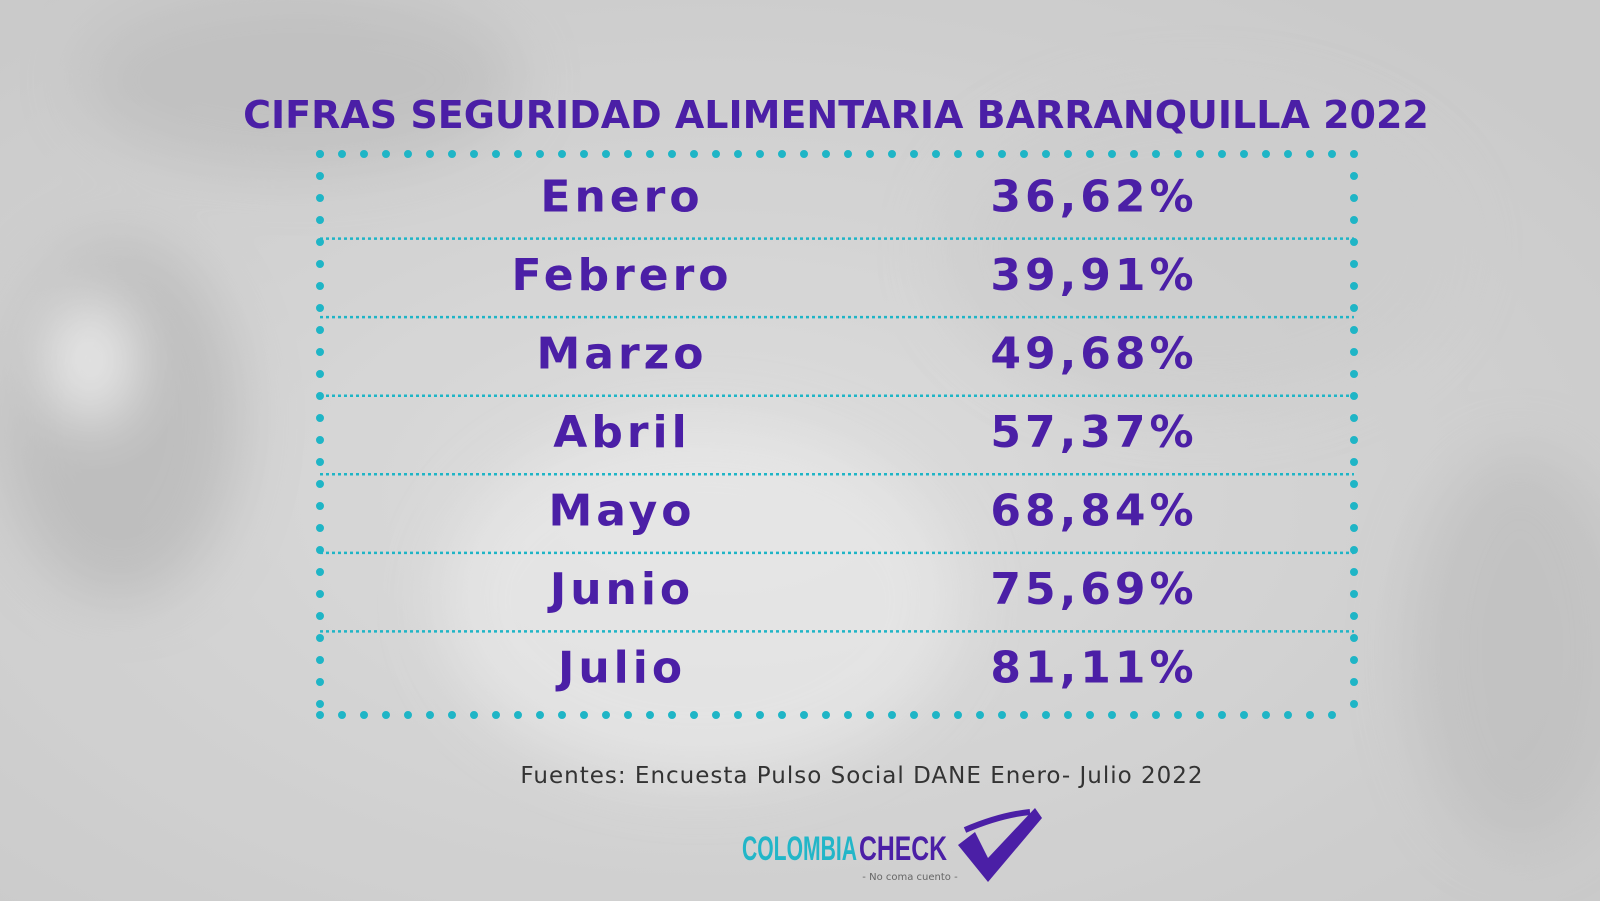  What do you see at coordinates (1093, 275) in the screenshot?
I see `percentage: 39,91%` at bounding box center [1093, 275].